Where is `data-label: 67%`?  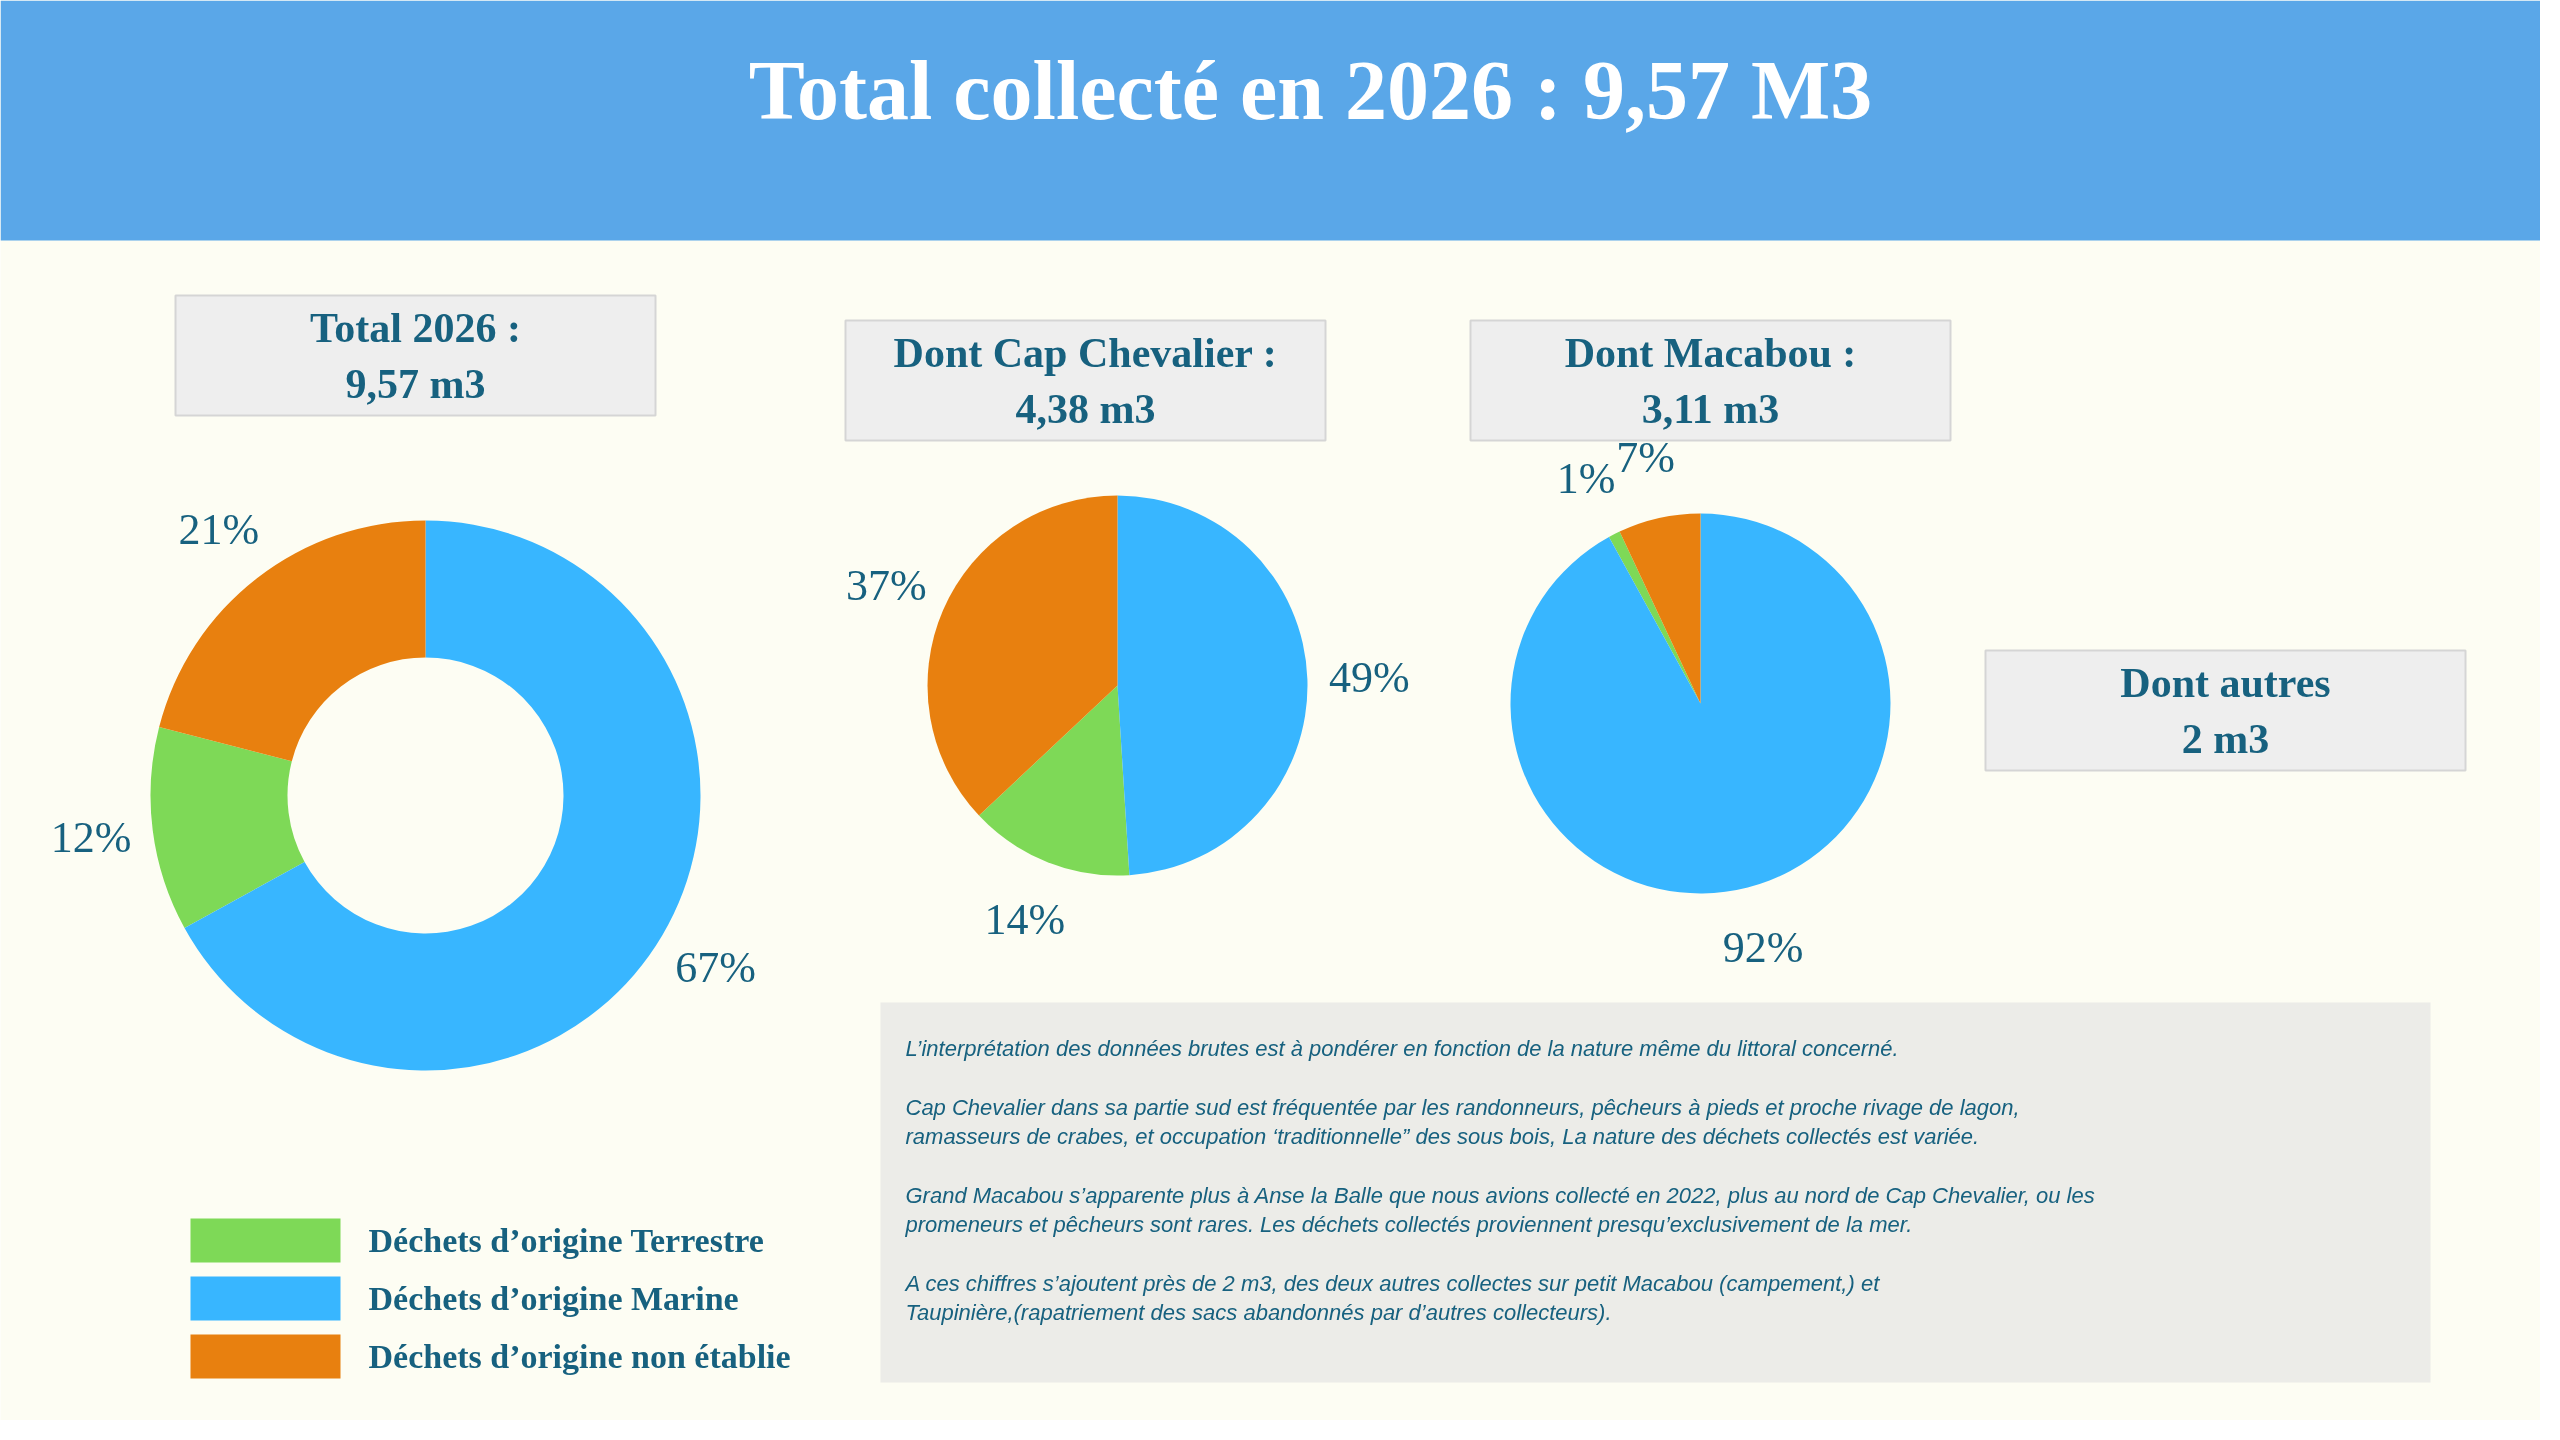
data-label: 67% is located at coordinates (715, 967).